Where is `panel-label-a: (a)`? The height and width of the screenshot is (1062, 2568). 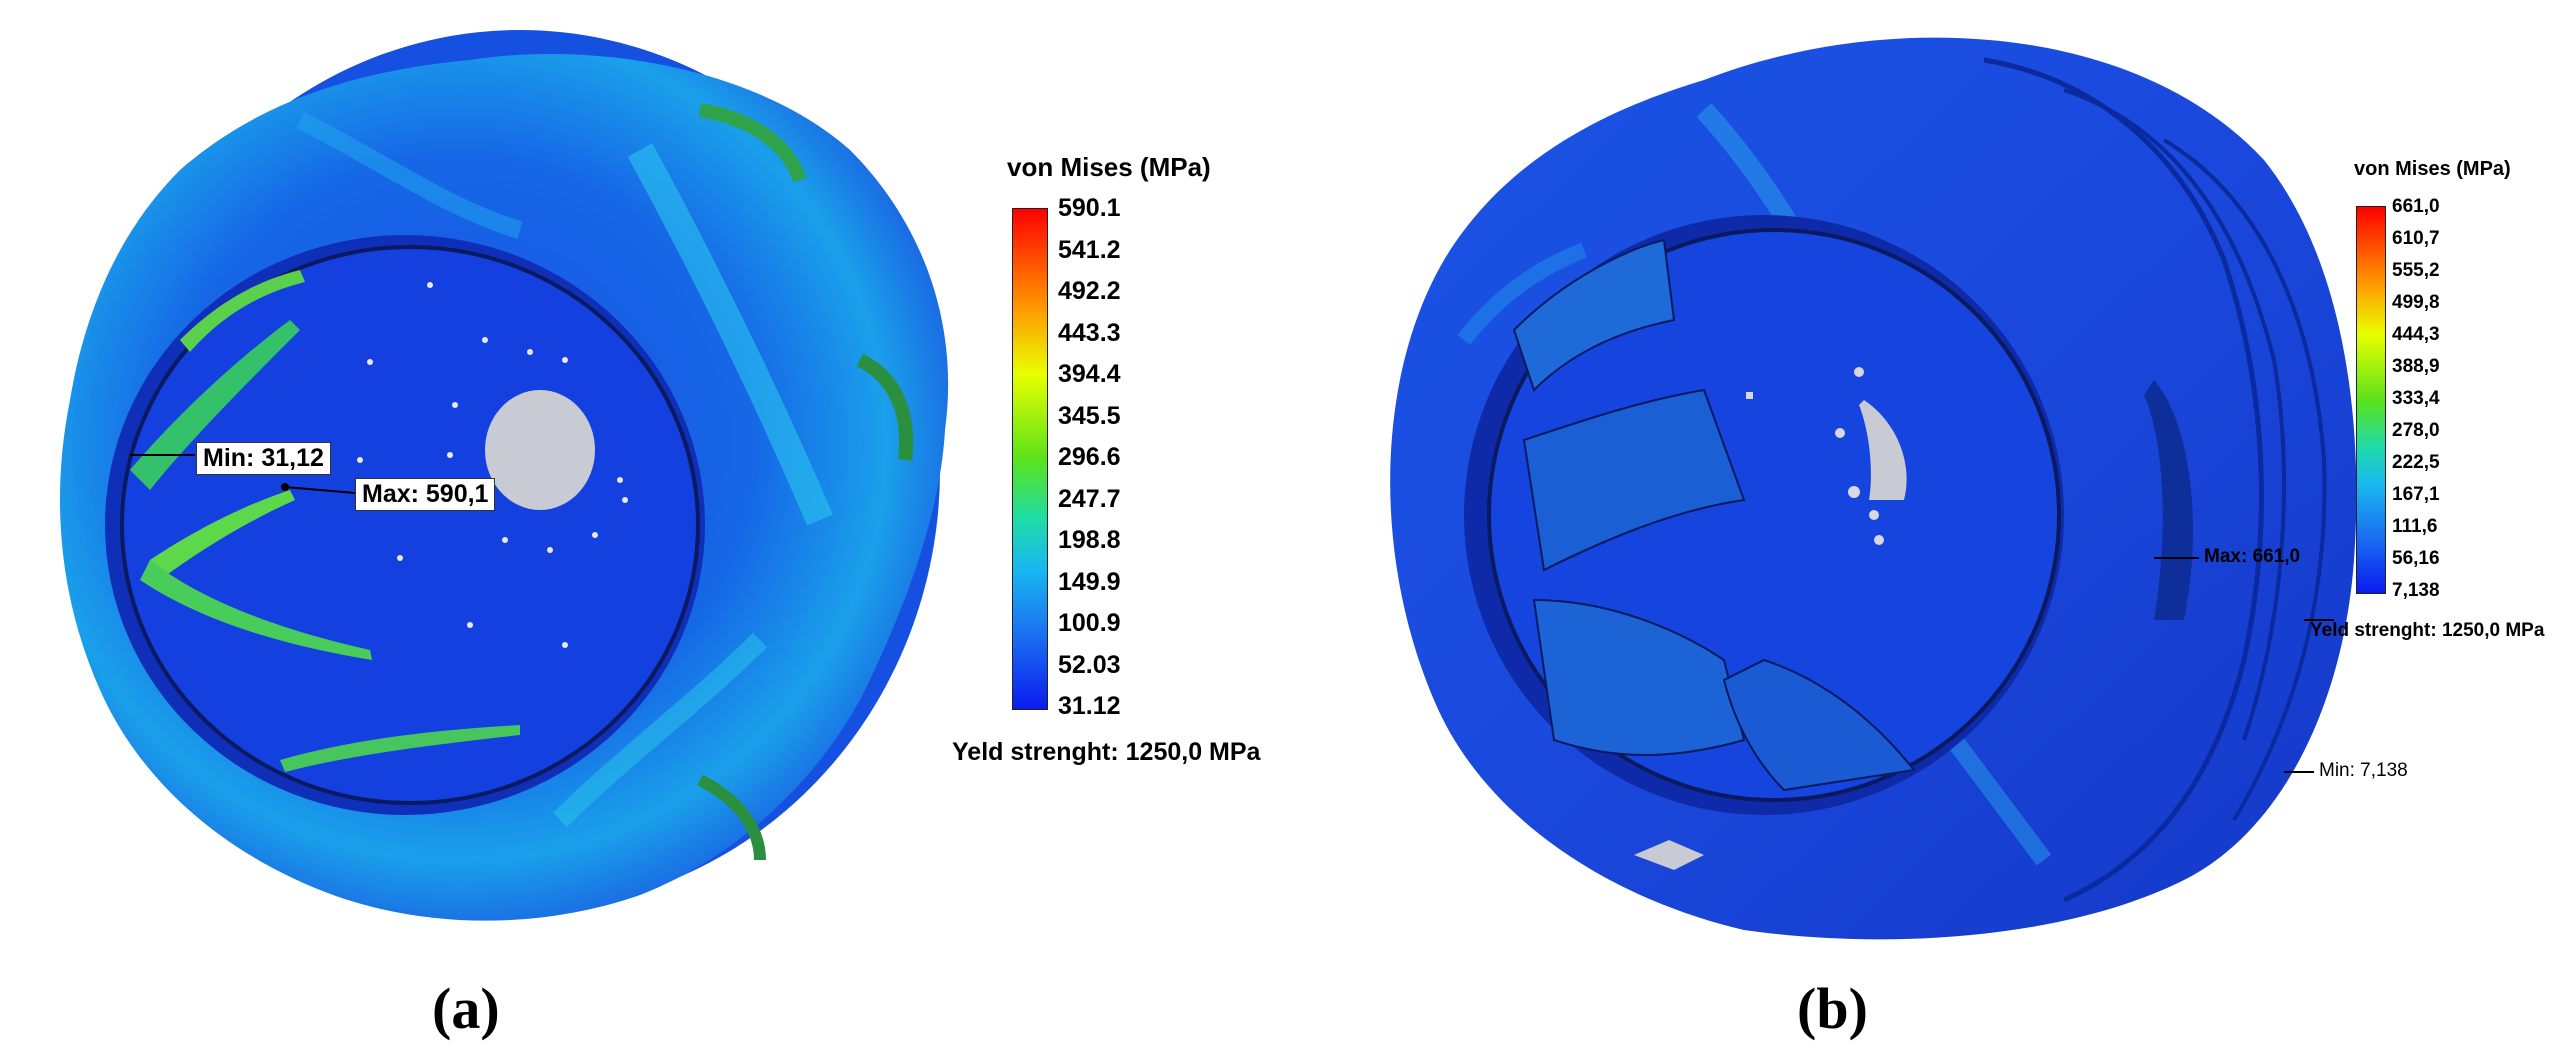
panel-label-a: (a) is located at coordinates (466, 1008).